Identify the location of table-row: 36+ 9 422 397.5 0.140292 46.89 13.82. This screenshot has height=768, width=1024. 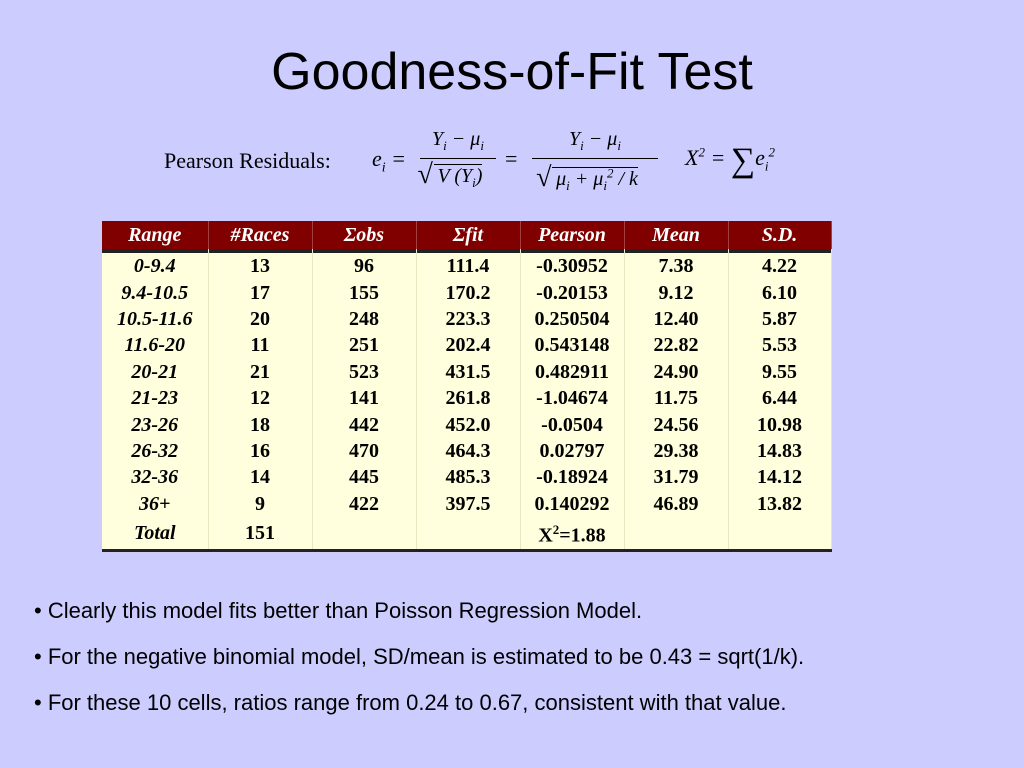
(467, 503).